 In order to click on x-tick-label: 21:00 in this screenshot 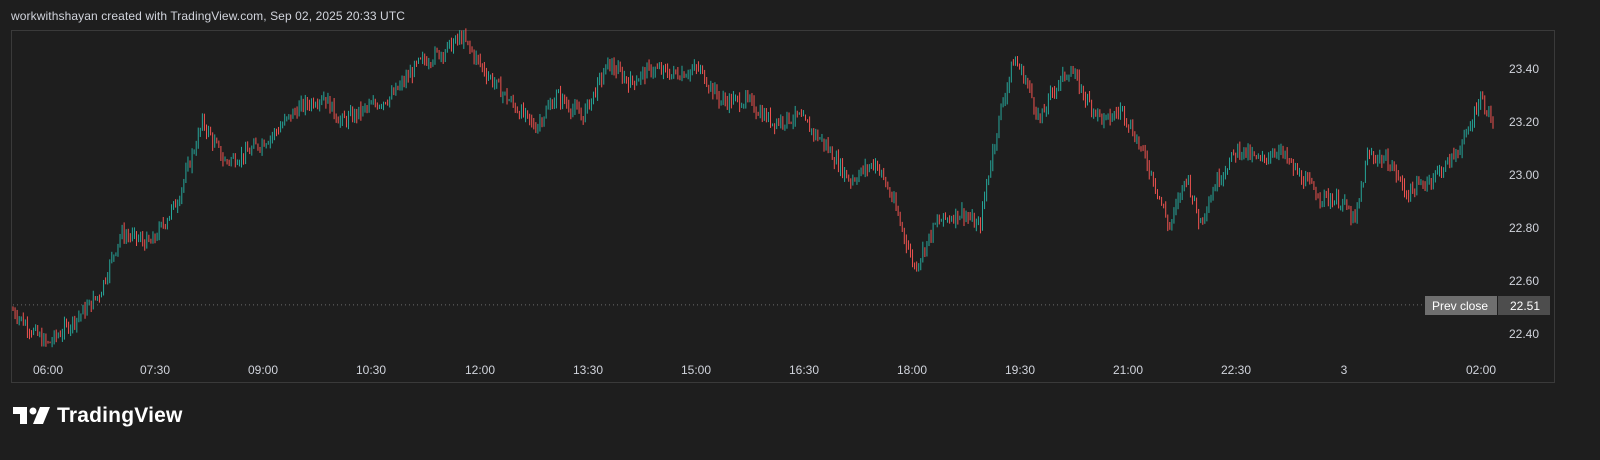, I will do `click(1128, 370)`.